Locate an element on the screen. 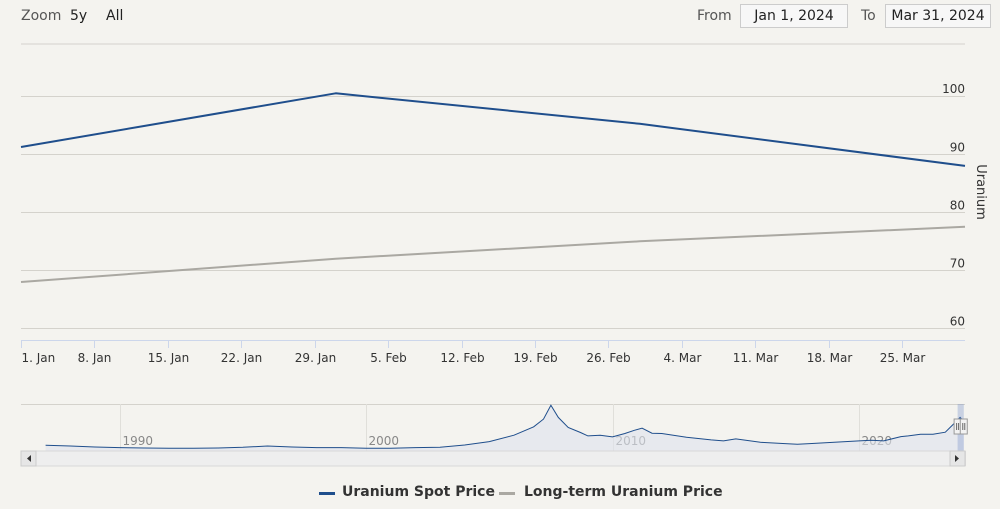 The image size is (1000, 509). legend-swatch-spot is located at coordinates (327, 493).